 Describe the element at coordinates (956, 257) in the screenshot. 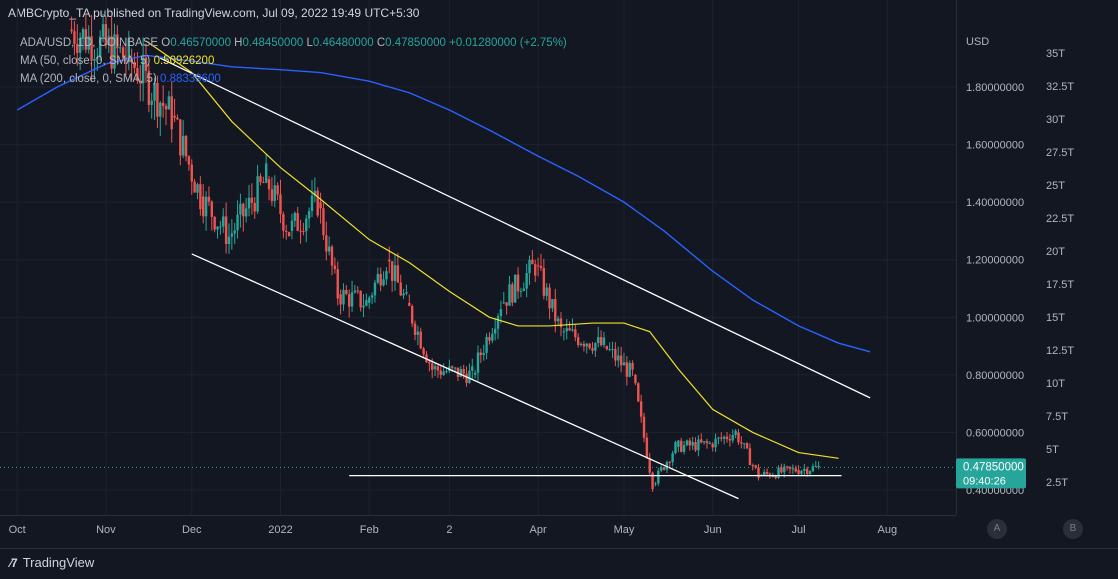

I see `price-axis-border` at that location.